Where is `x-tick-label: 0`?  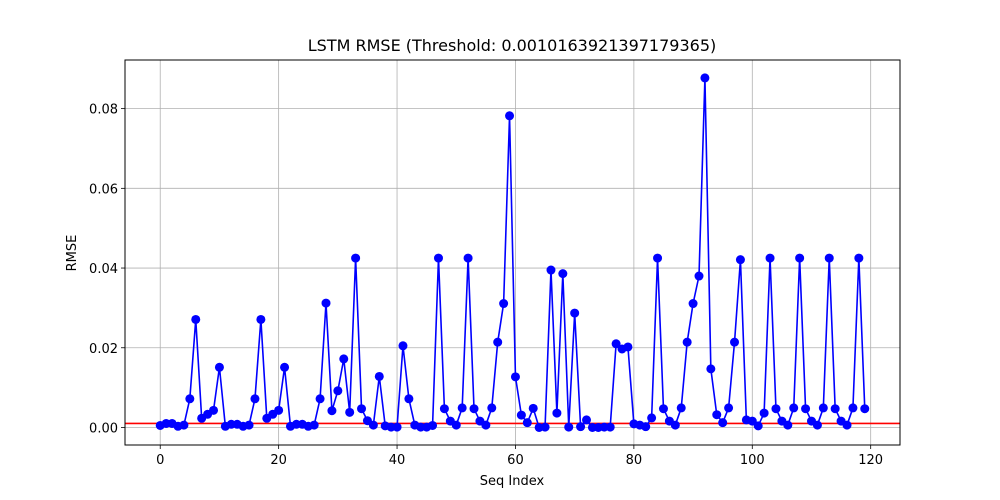 x-tick-label: 0 is located at coordinates (160, 460).